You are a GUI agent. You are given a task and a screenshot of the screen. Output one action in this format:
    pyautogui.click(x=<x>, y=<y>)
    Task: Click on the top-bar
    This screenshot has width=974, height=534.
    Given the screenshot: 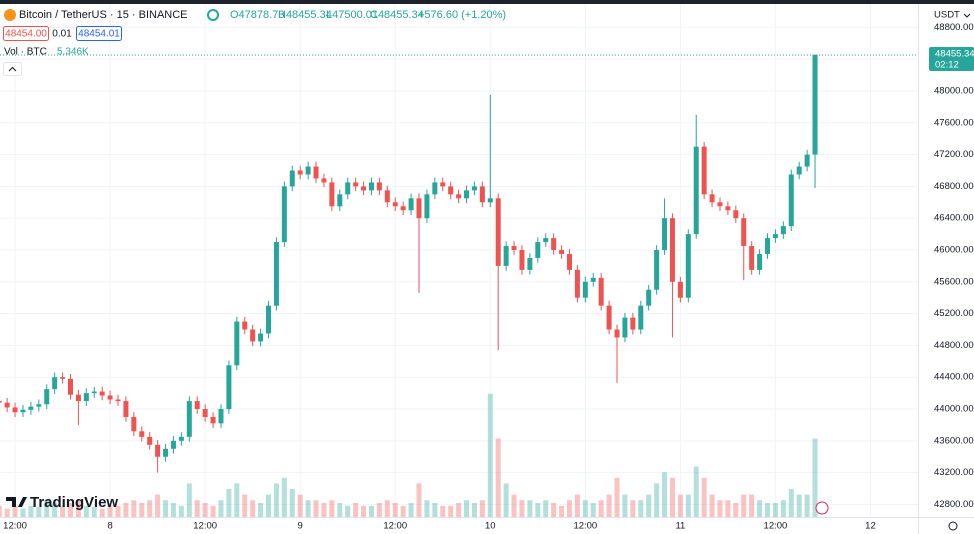 What is the action you would take?
    pyautogui.click(x=487, y=2)
    